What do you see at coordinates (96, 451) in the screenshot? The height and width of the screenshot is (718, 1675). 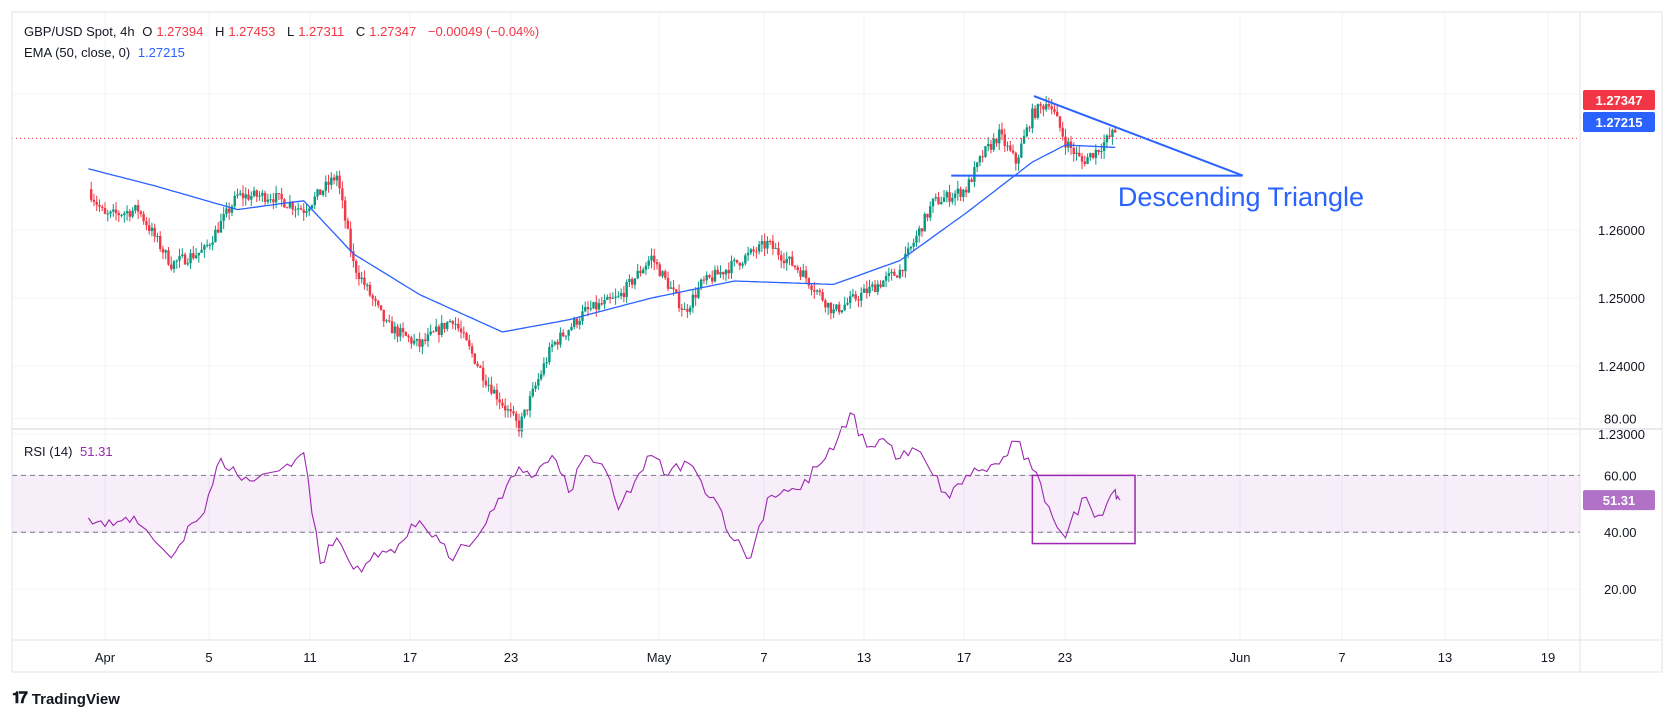 I see `rsi-legend-value: 51.31` at bounding box center [96, 451].